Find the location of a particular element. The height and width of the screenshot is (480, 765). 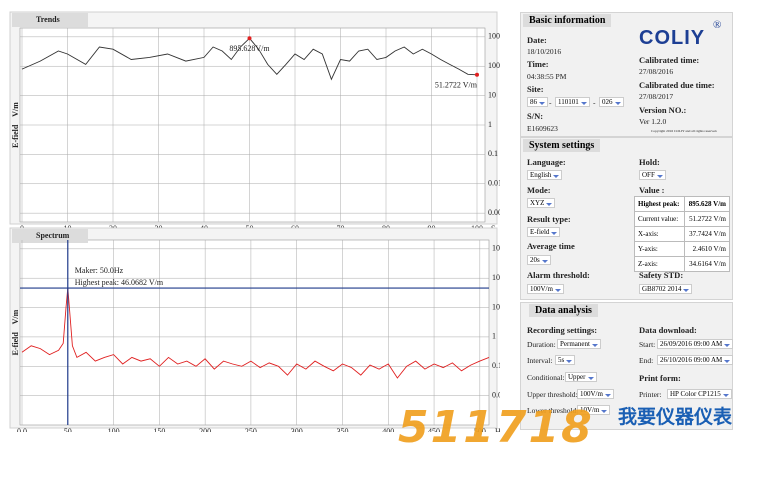

label: Duration: is located at coordinates (541, 344).